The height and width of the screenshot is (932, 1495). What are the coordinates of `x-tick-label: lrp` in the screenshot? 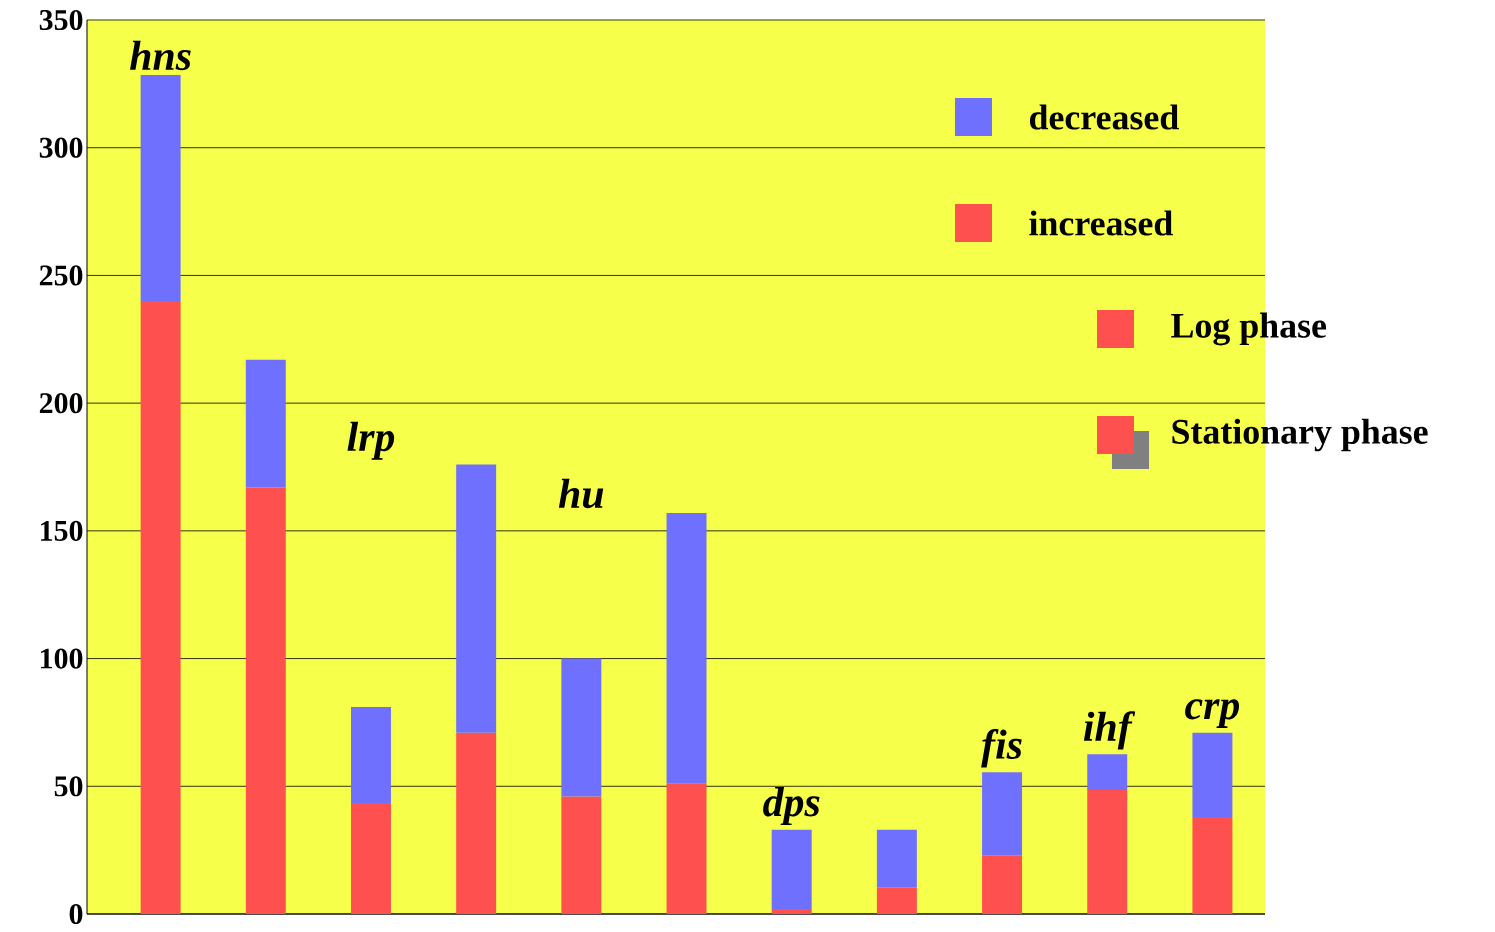 It's located at (371, 440).